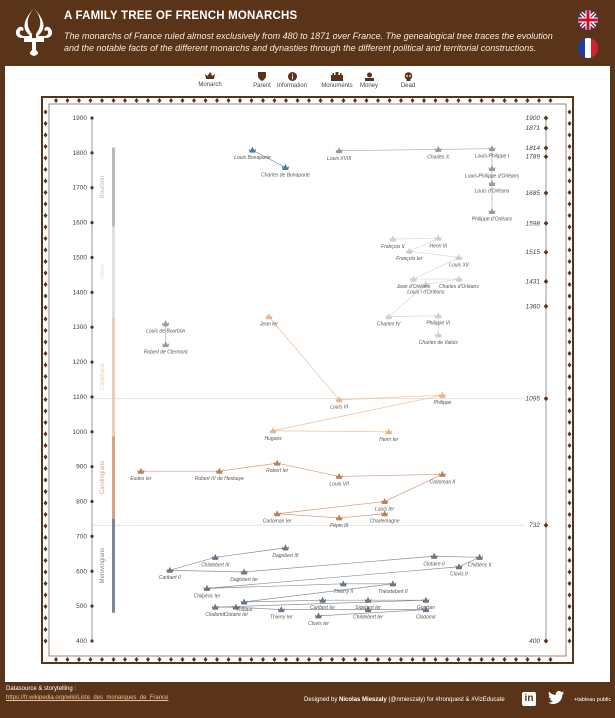  Describe the element at coordinates (556, 698) in the screenshot. I see `twitter-icon` at that location.